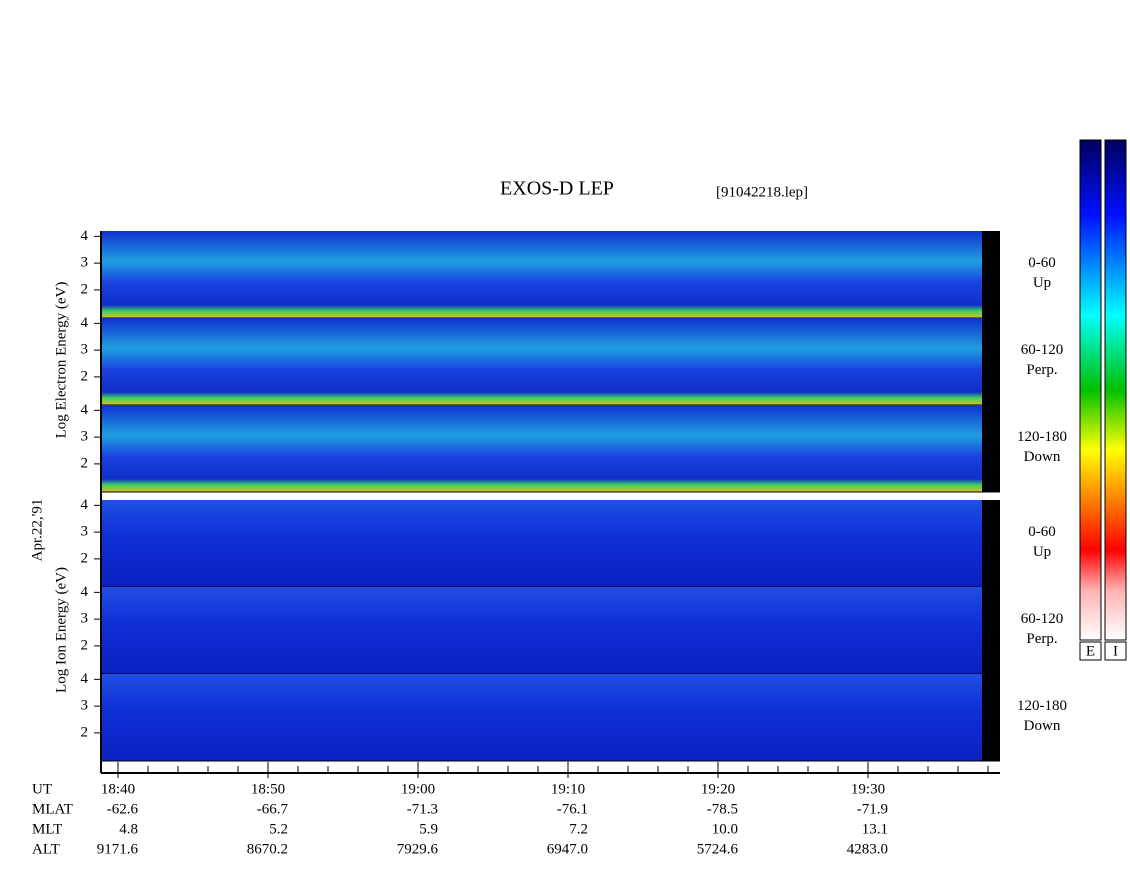  I want to click on row-name: MLAT, so click(52, 809).